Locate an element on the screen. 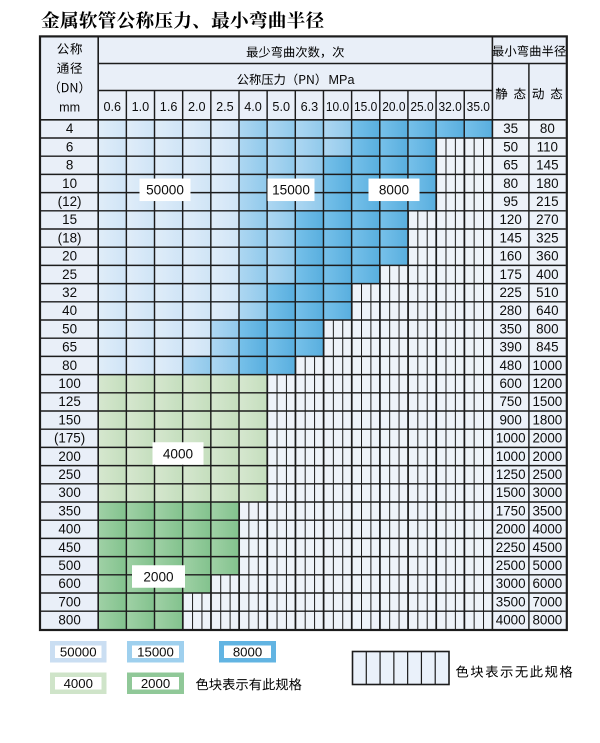 This screenshot has height=743, width=600. svg-text: 510 is located at coordinates (547, 292).